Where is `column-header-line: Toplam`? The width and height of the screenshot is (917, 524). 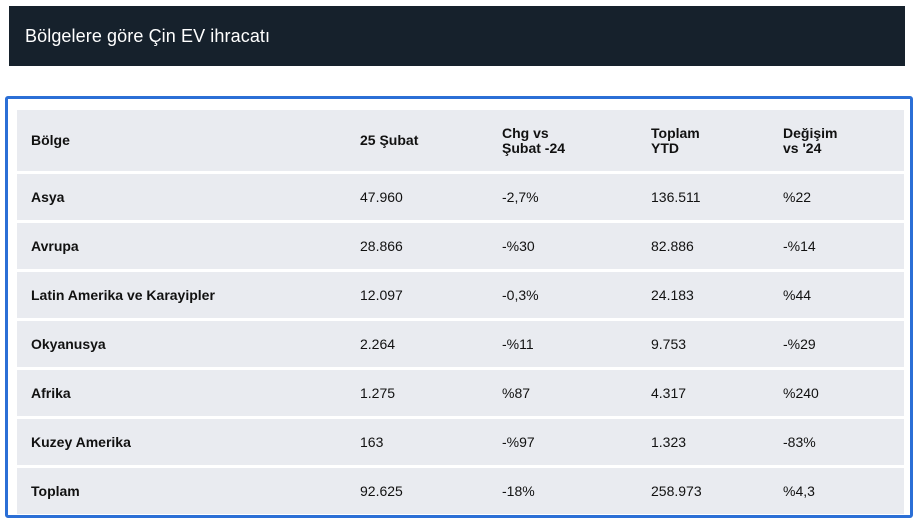
column-header-line: Toplam is located at coordinates (675, 132).